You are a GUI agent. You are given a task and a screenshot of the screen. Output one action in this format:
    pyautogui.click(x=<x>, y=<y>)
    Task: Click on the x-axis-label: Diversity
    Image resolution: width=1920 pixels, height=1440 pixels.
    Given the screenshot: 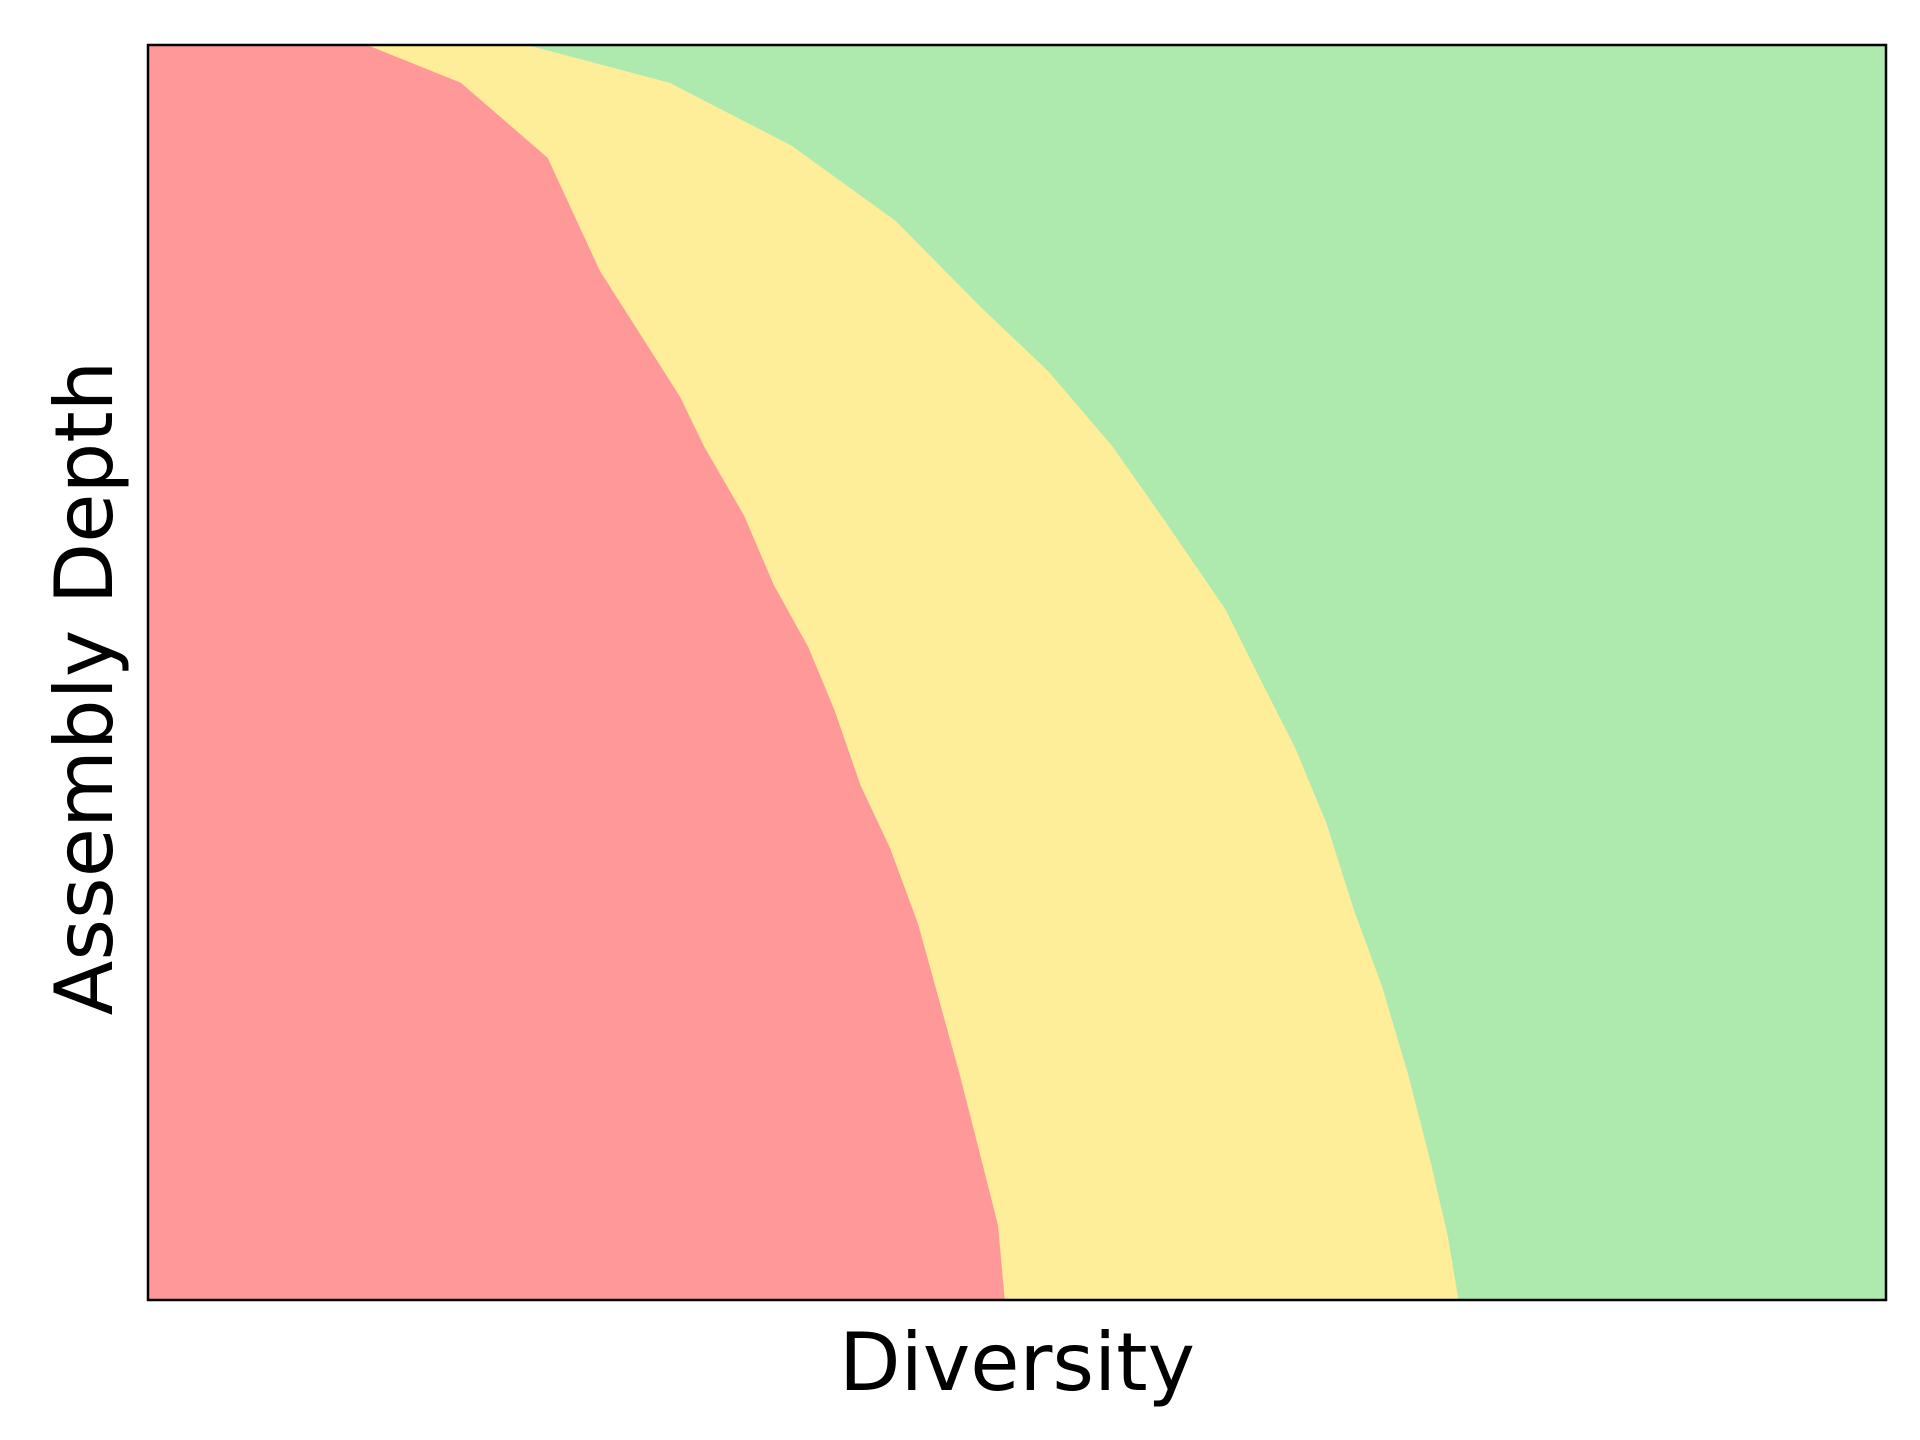 What is the action you would take?
    pyautogui.click(x=1017, y=1362)
    